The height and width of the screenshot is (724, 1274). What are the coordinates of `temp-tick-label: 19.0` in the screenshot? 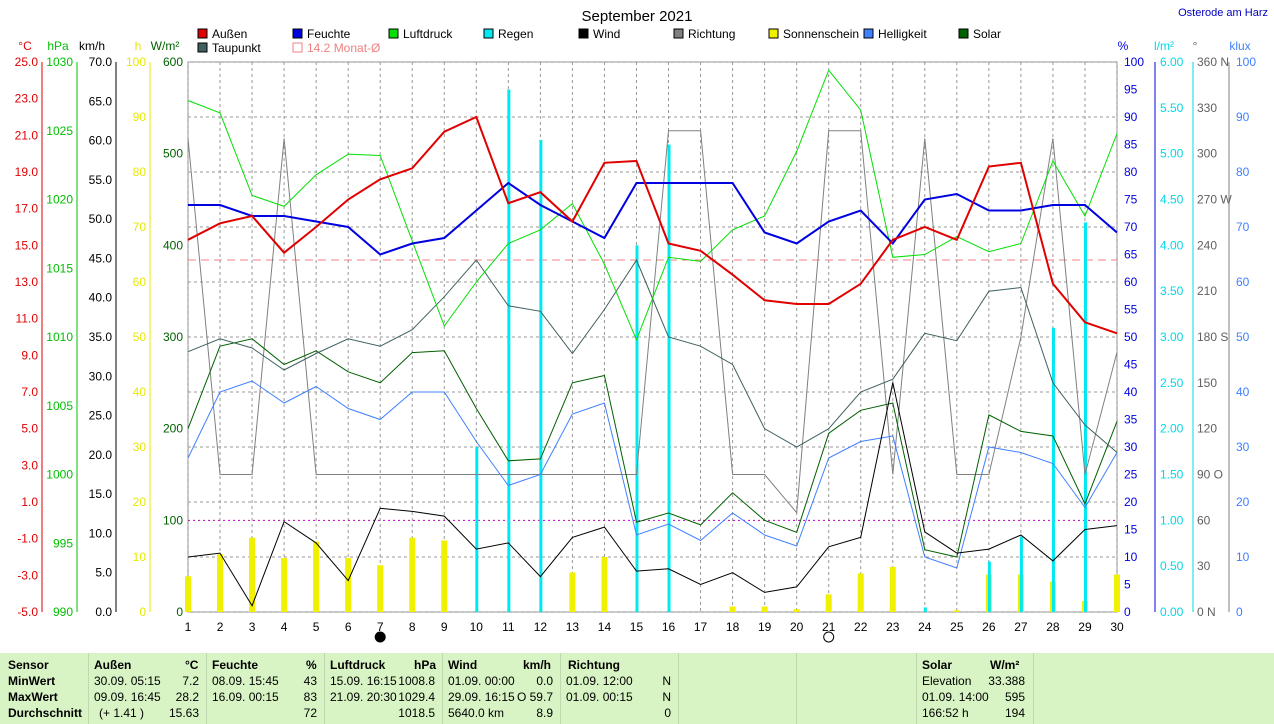 It's located at (27, 172).